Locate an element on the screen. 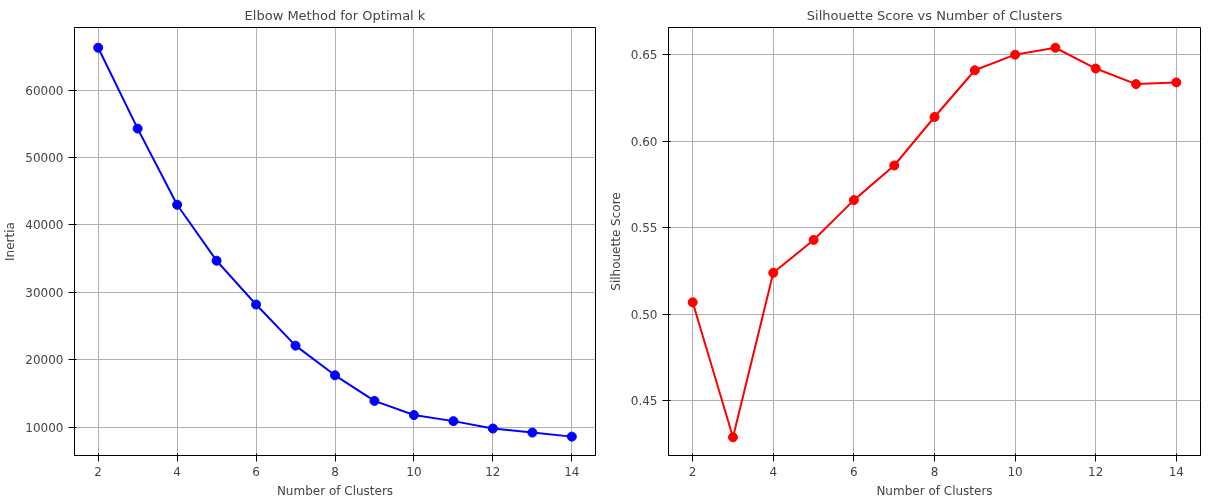 The image size is (1220, 504). y-tick-label: 30000 is located at coordinates (44, 292).